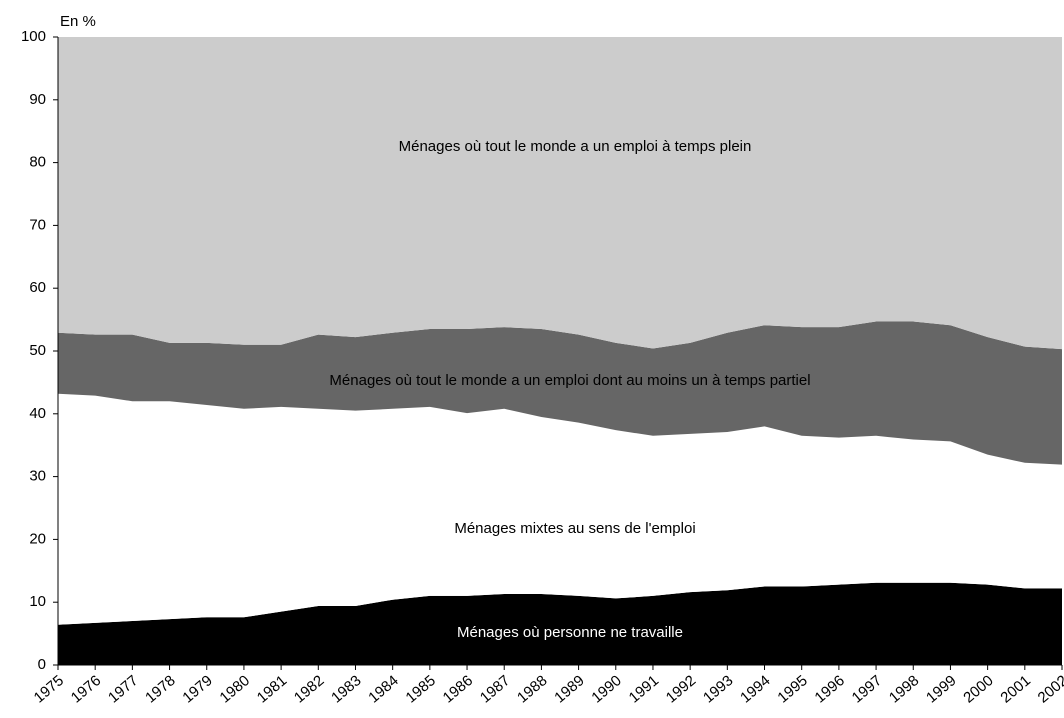 The height and width of the screenshot is (718, 1064). Describe the element at coordinates (570, 632) in the screenshot. I see `area-label: Ménages où personne ne travaille` at that location.